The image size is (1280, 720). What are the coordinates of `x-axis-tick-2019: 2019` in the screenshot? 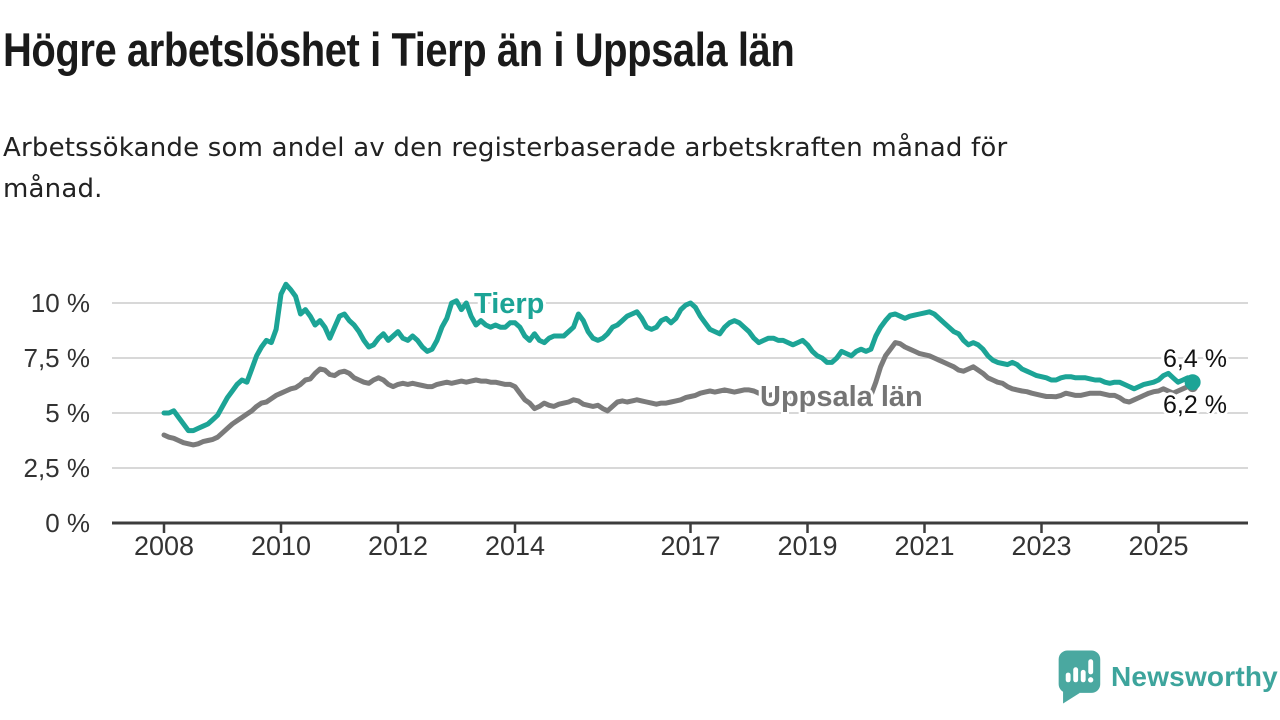 It's located at (807, 546).